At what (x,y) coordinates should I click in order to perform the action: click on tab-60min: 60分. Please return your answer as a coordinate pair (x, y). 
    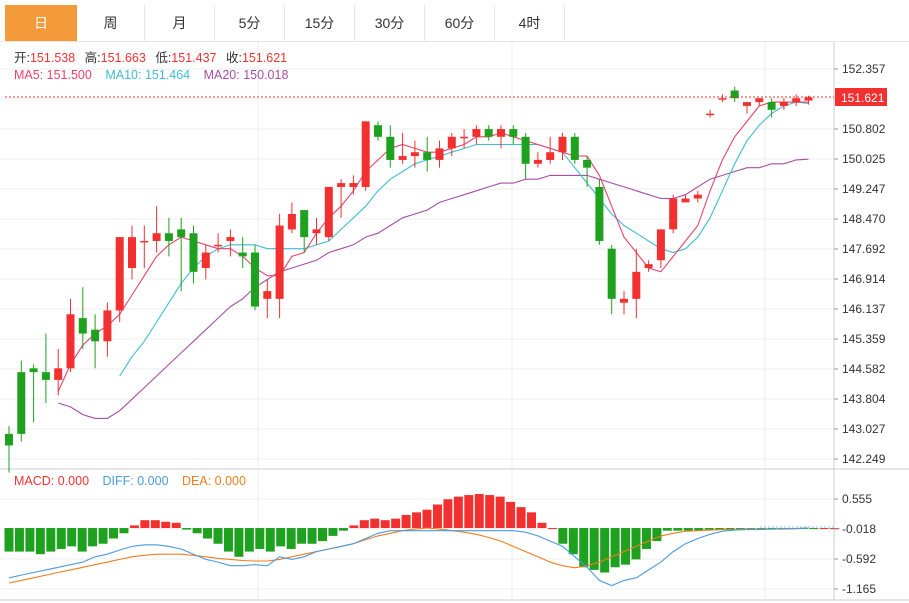
    Looking at the image, I should click on (460, 23).